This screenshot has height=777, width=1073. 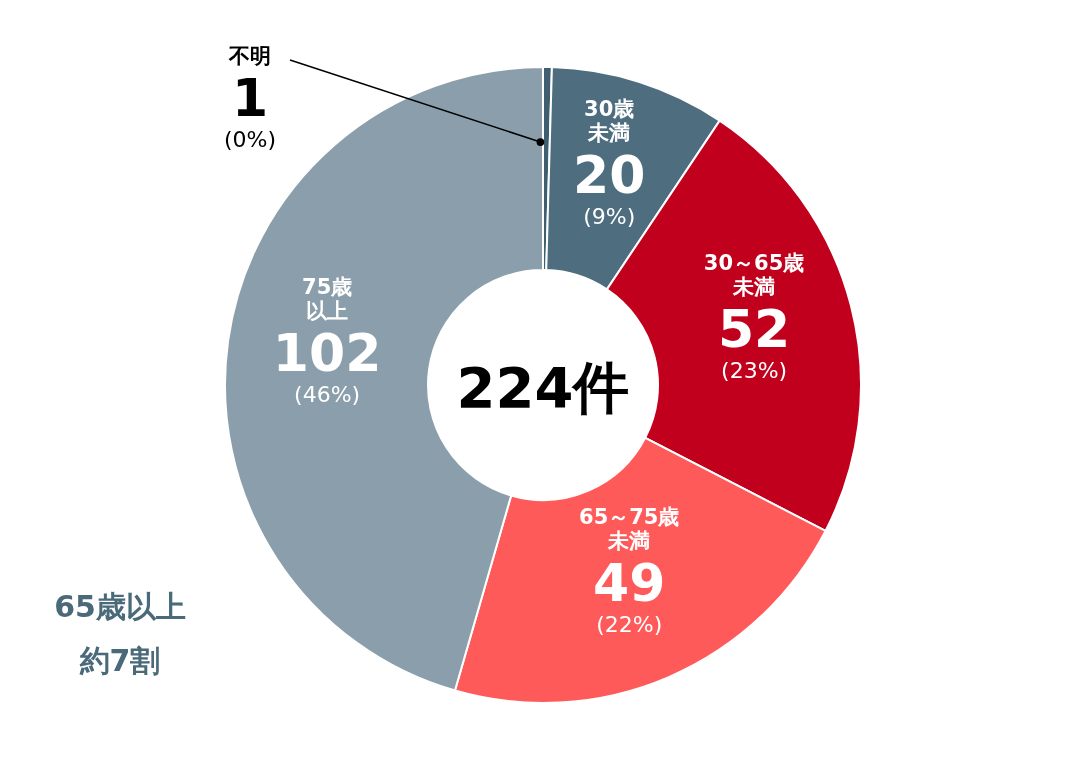 What do you see at coordinates (629, 625) in the screenshot?
I see `text: (22%)` at bounding box center [629, 625].